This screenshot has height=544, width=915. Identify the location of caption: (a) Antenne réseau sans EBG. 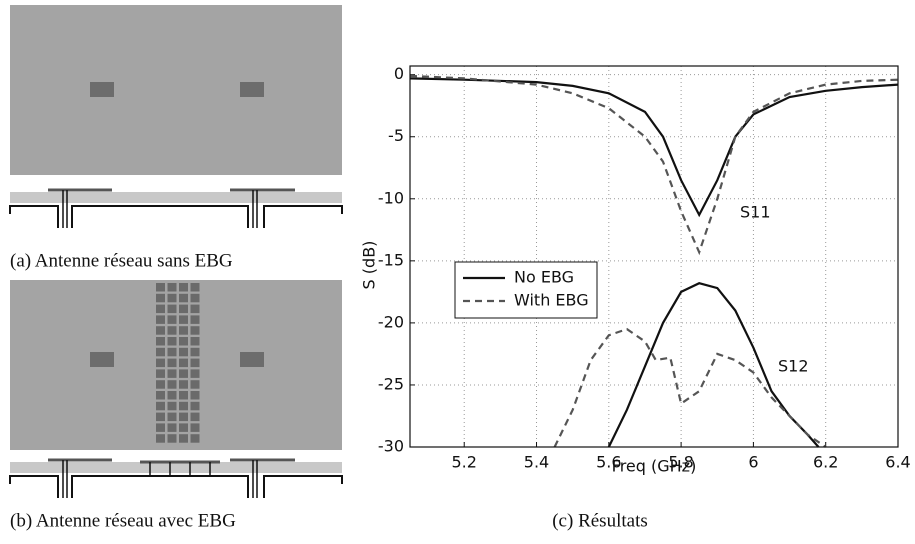
(121, 260).